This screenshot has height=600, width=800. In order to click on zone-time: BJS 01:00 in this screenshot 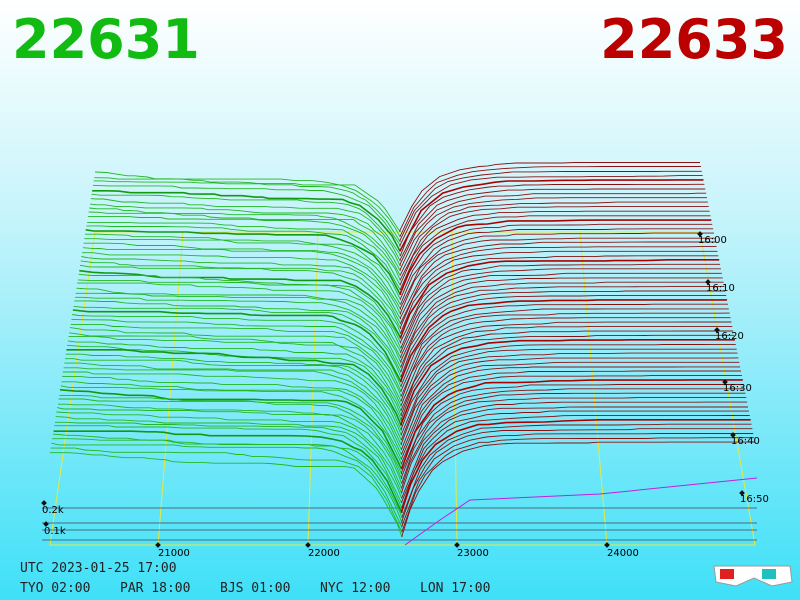, I will do `click(255, 588)`.